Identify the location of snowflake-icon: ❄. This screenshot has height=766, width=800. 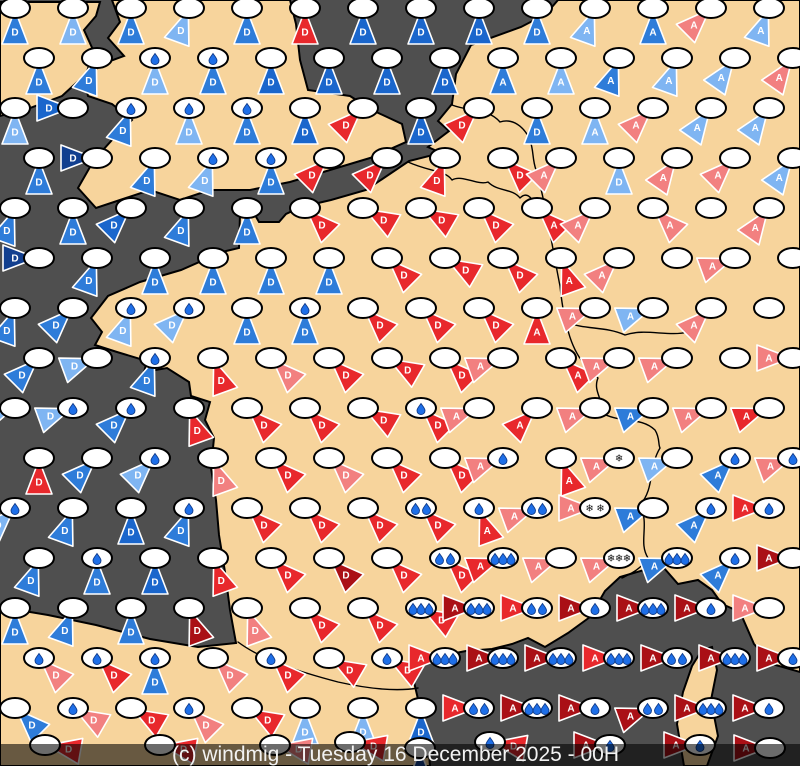
(589, 509).